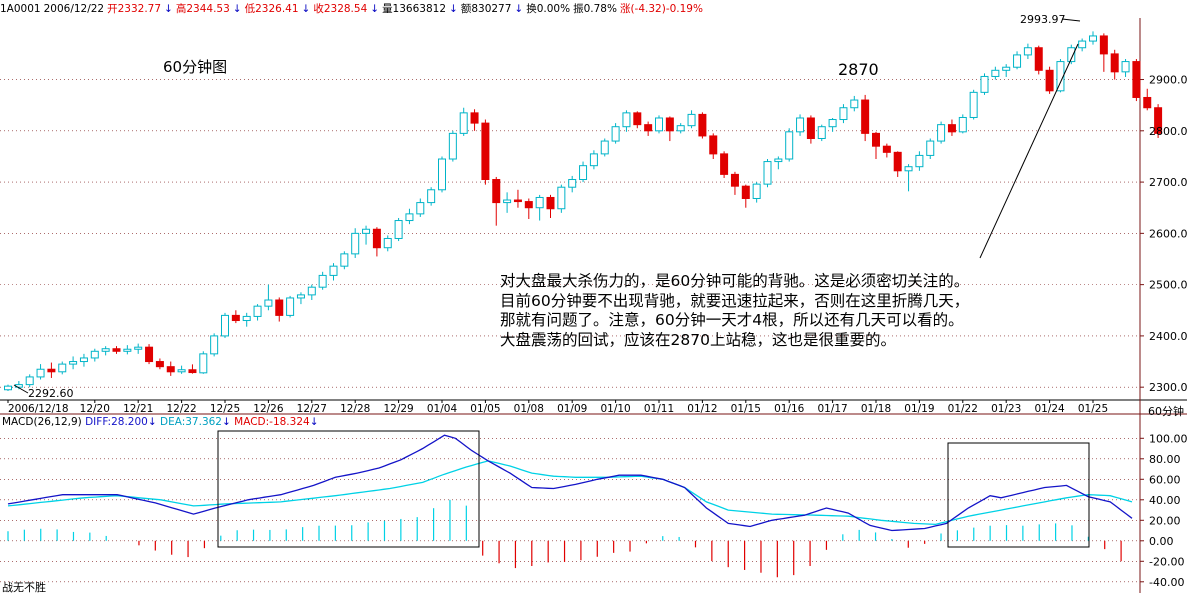 The image size is (1187, 595). What do you see at coordinates (732, 320) in the screenshot?
I see `note-line: 那就有问题了。注意，60分钟一天才4根，所以还有几天可以看的。` at bounding box center [732, 320].